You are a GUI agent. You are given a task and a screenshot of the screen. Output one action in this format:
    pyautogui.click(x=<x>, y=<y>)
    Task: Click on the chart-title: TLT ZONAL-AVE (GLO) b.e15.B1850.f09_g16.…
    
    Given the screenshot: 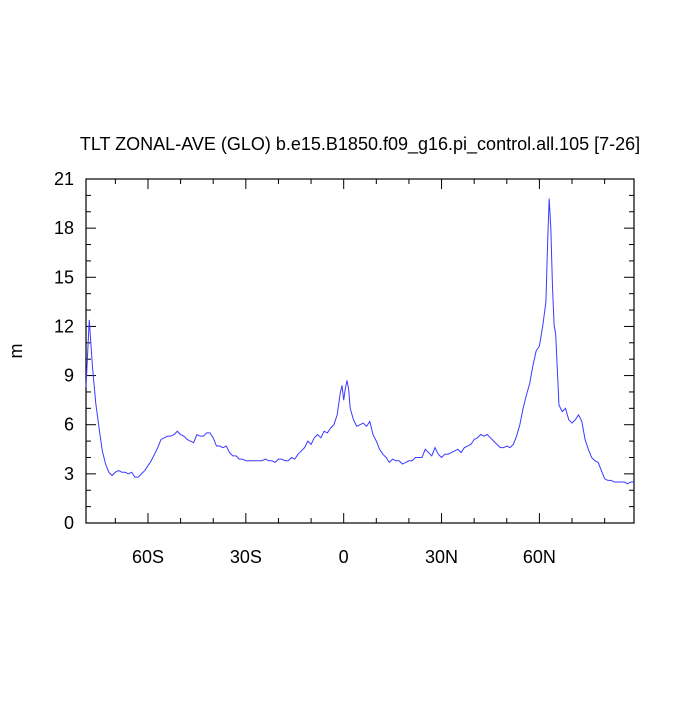 What is the action you would take?
    pyautogui.click(x=360, y=144)
    